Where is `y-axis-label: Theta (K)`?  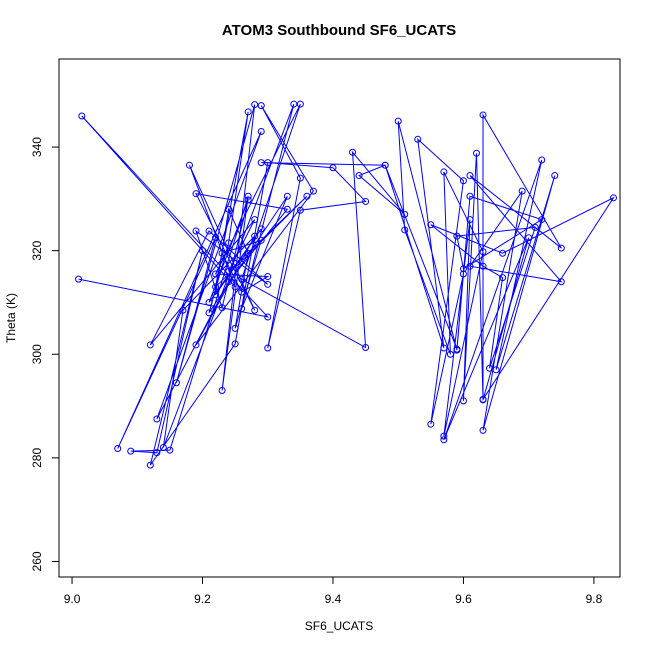
y-axis-label: Theta (K) is located at coordinates (11, 318).